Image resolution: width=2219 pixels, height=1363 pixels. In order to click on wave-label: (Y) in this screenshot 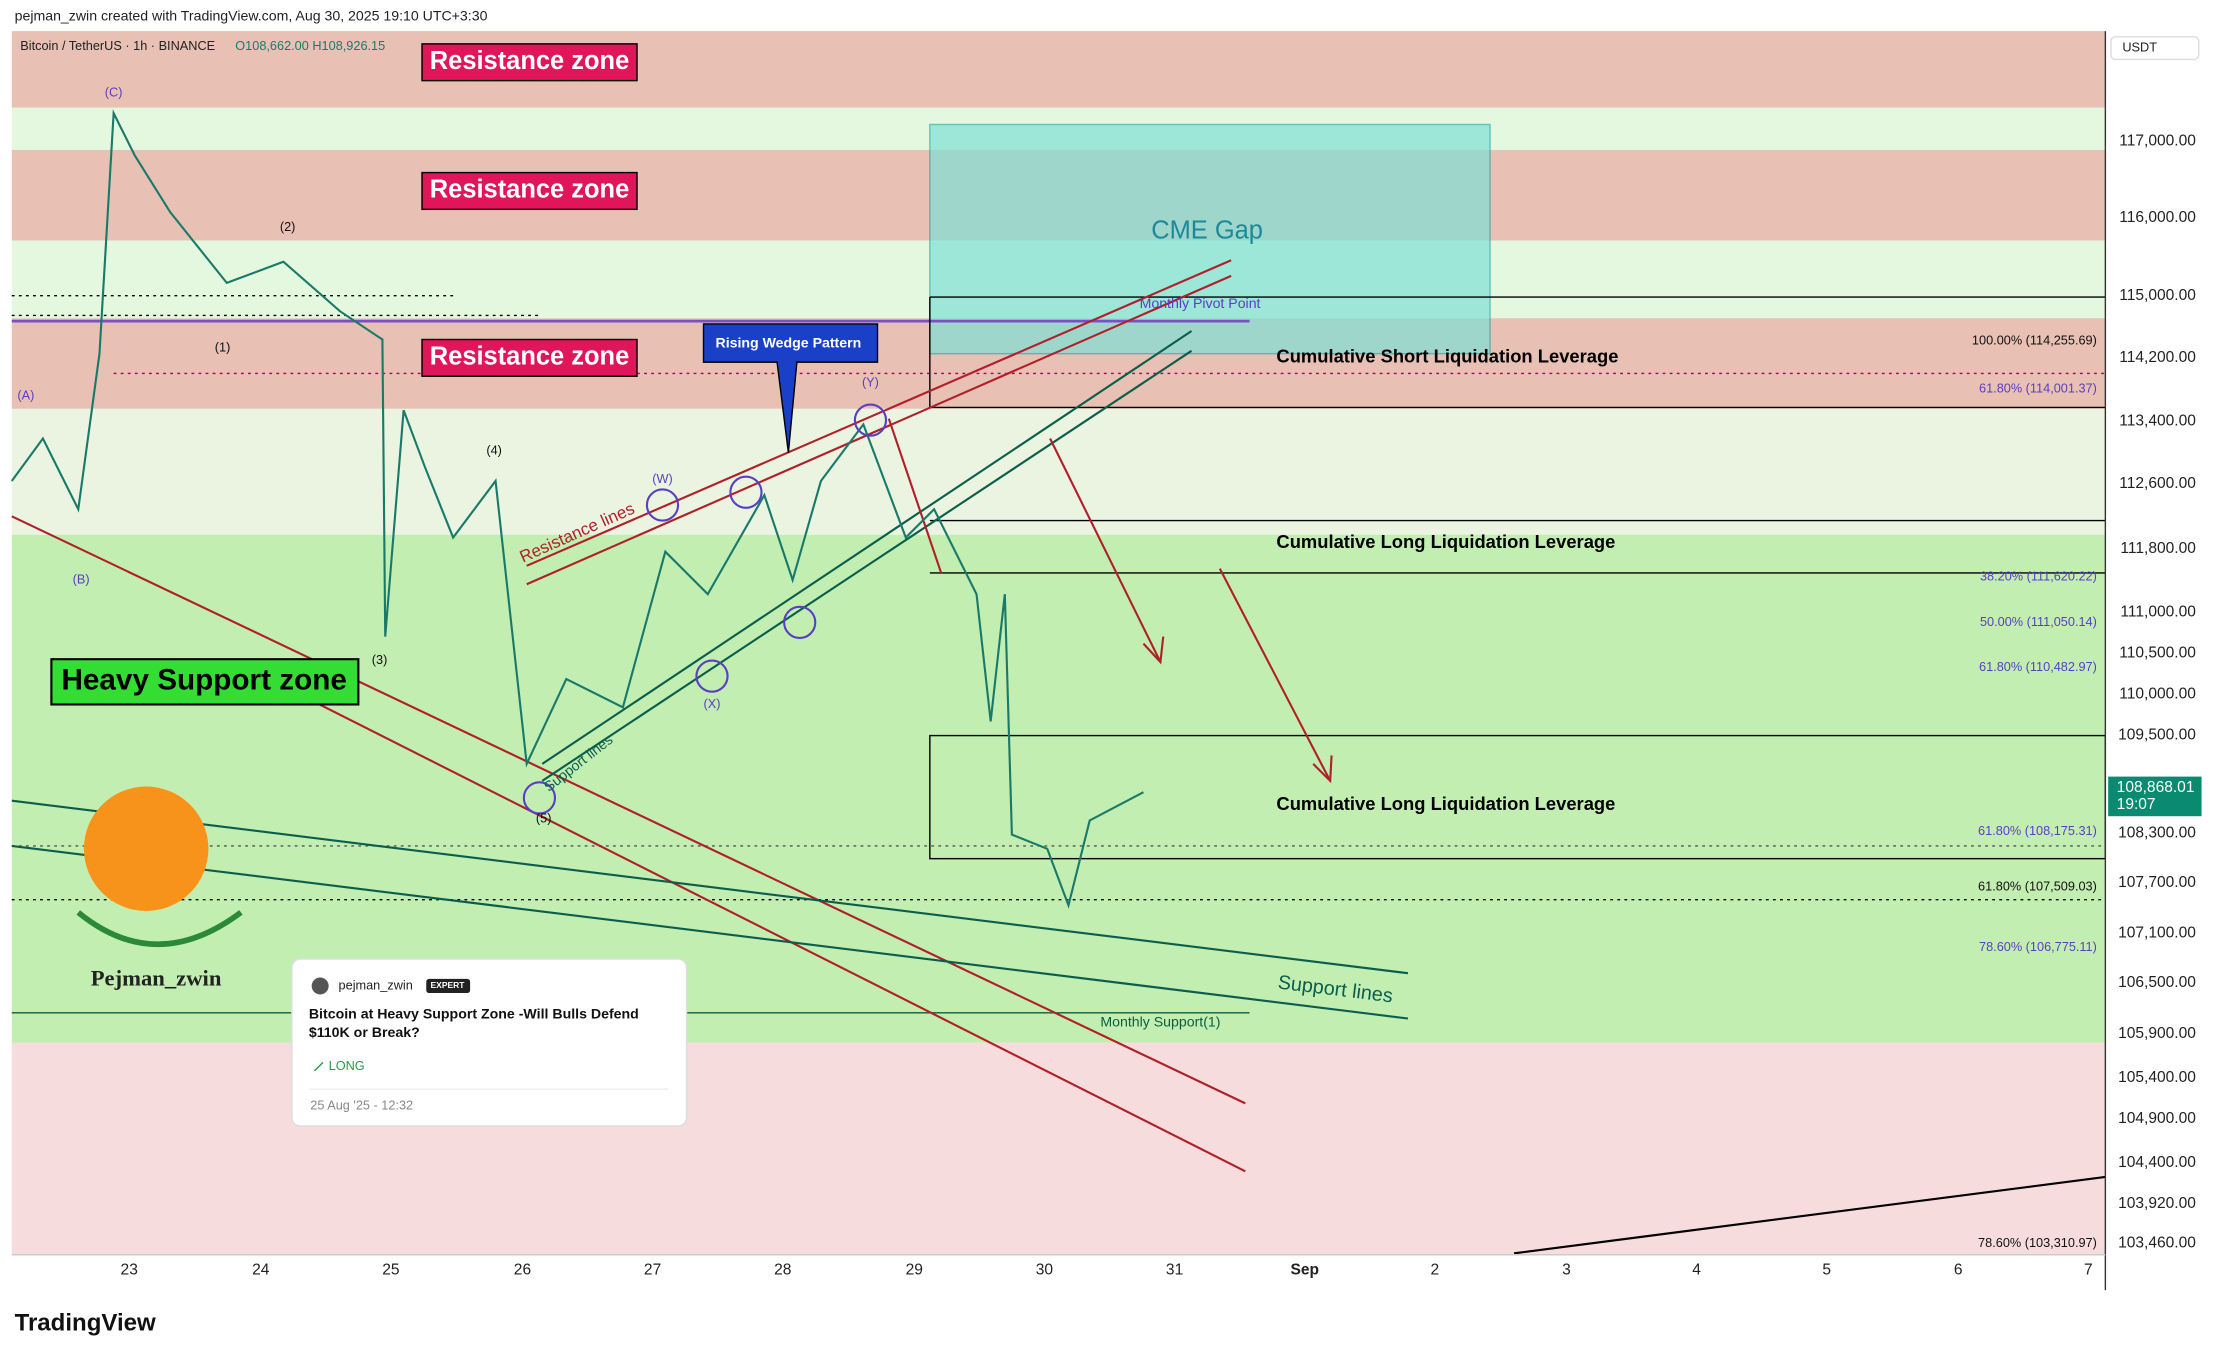, I will do `click(870, 382)`.